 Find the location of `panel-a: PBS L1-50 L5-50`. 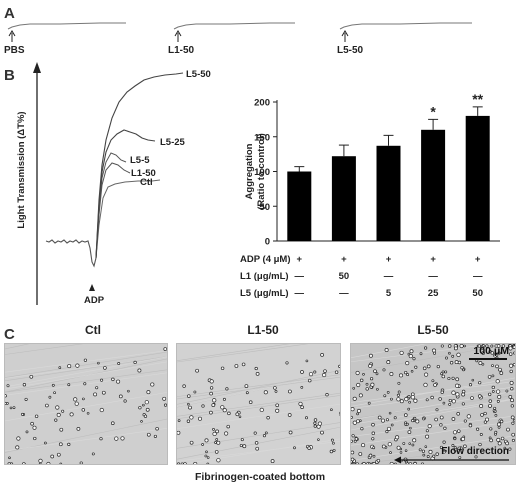

panel-a: PBS L1-50 L5-50 is located at coordinates (238, 39).